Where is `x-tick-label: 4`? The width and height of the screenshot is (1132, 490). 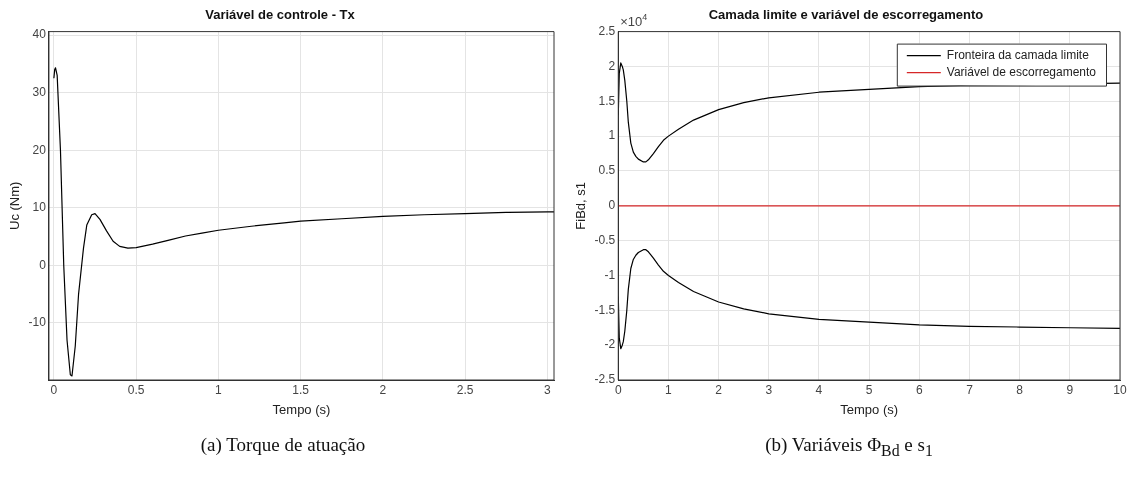
x-tick-label: 4 is located at coordinates (819, 389).